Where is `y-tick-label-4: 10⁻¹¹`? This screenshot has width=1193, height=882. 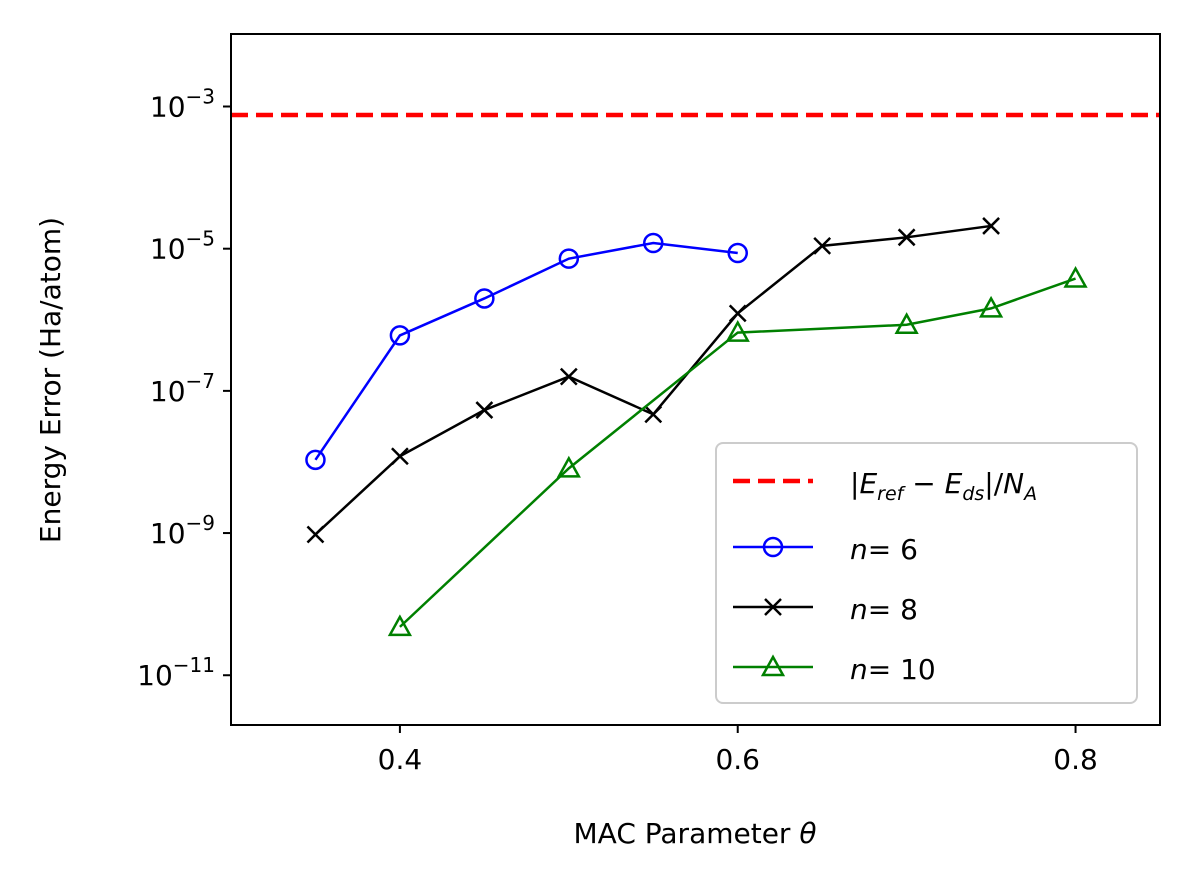
y-tick-label-4: 10⁻¹¹ is located at coordinates (176, 672).